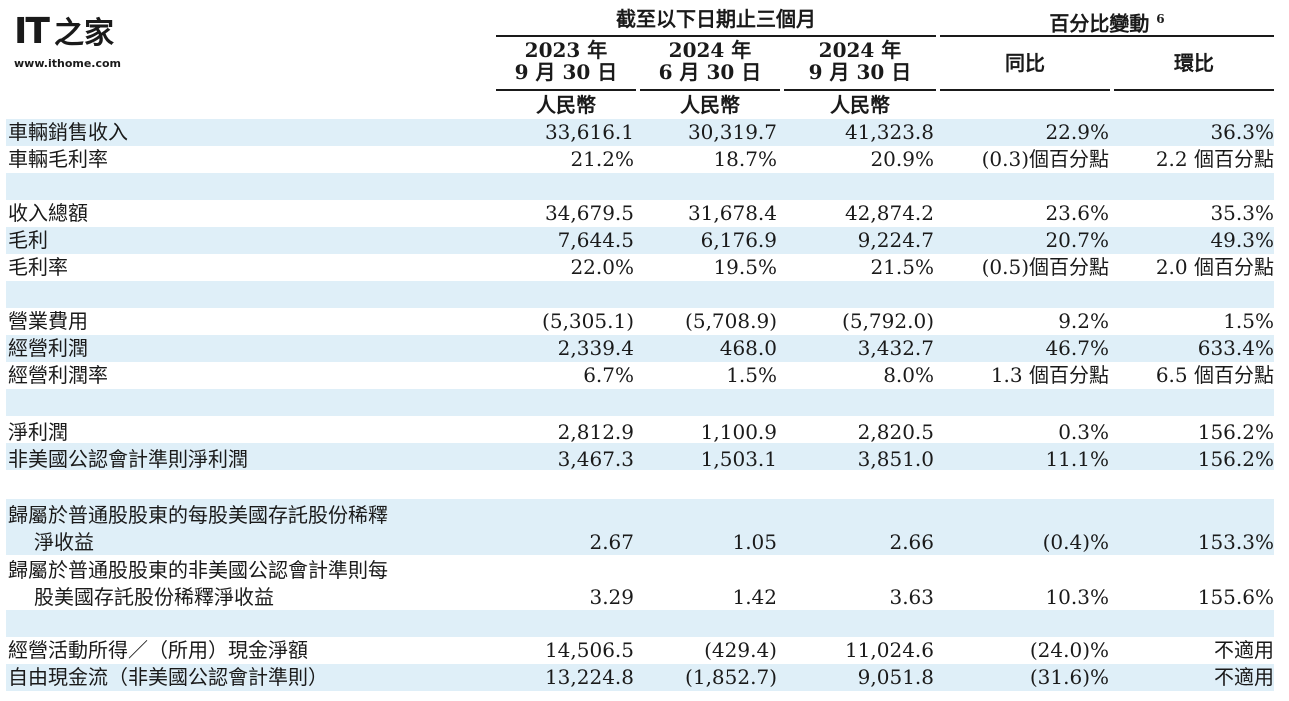 Image resolution: width=1289 pixels, height=701 pixels. I want to click on row-value-yoy: 22.9%, so click(1077, 132).